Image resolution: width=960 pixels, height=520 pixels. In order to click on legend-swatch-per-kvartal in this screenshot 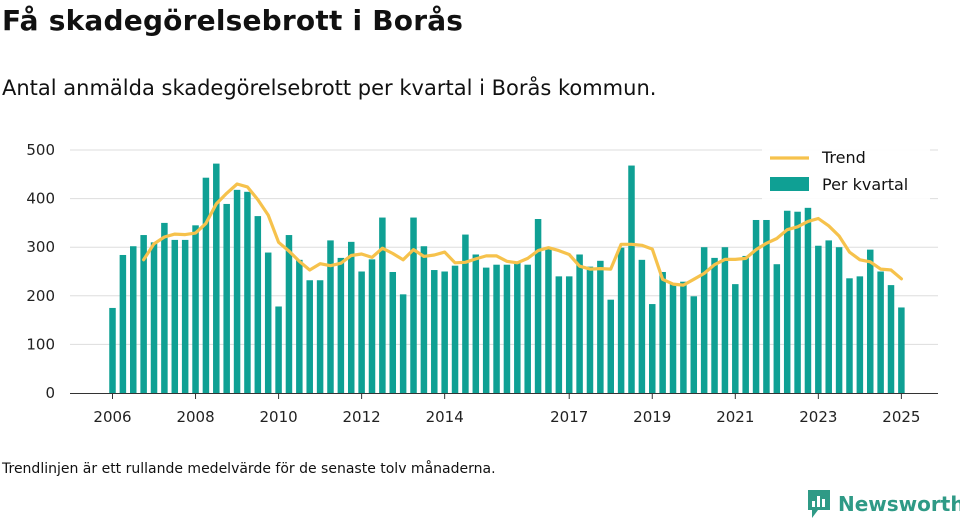, I will do `click(789, 184)`.